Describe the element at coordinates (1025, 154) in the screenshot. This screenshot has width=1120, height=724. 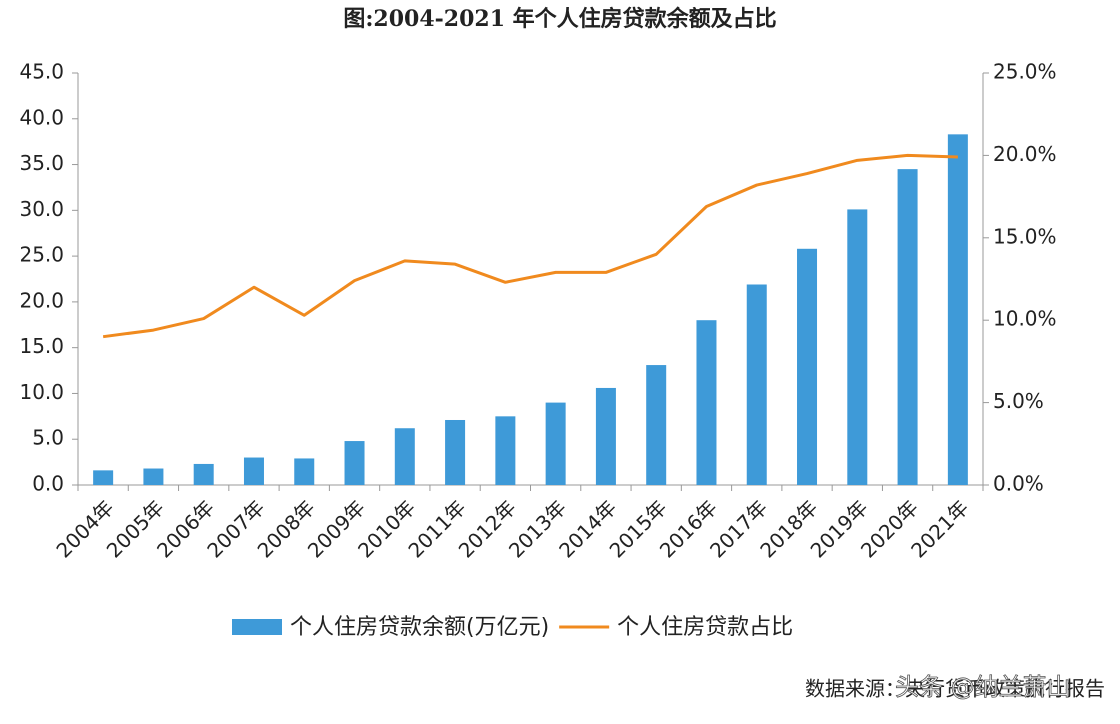
I see `y2-tick-label: 20.0%` at that location.